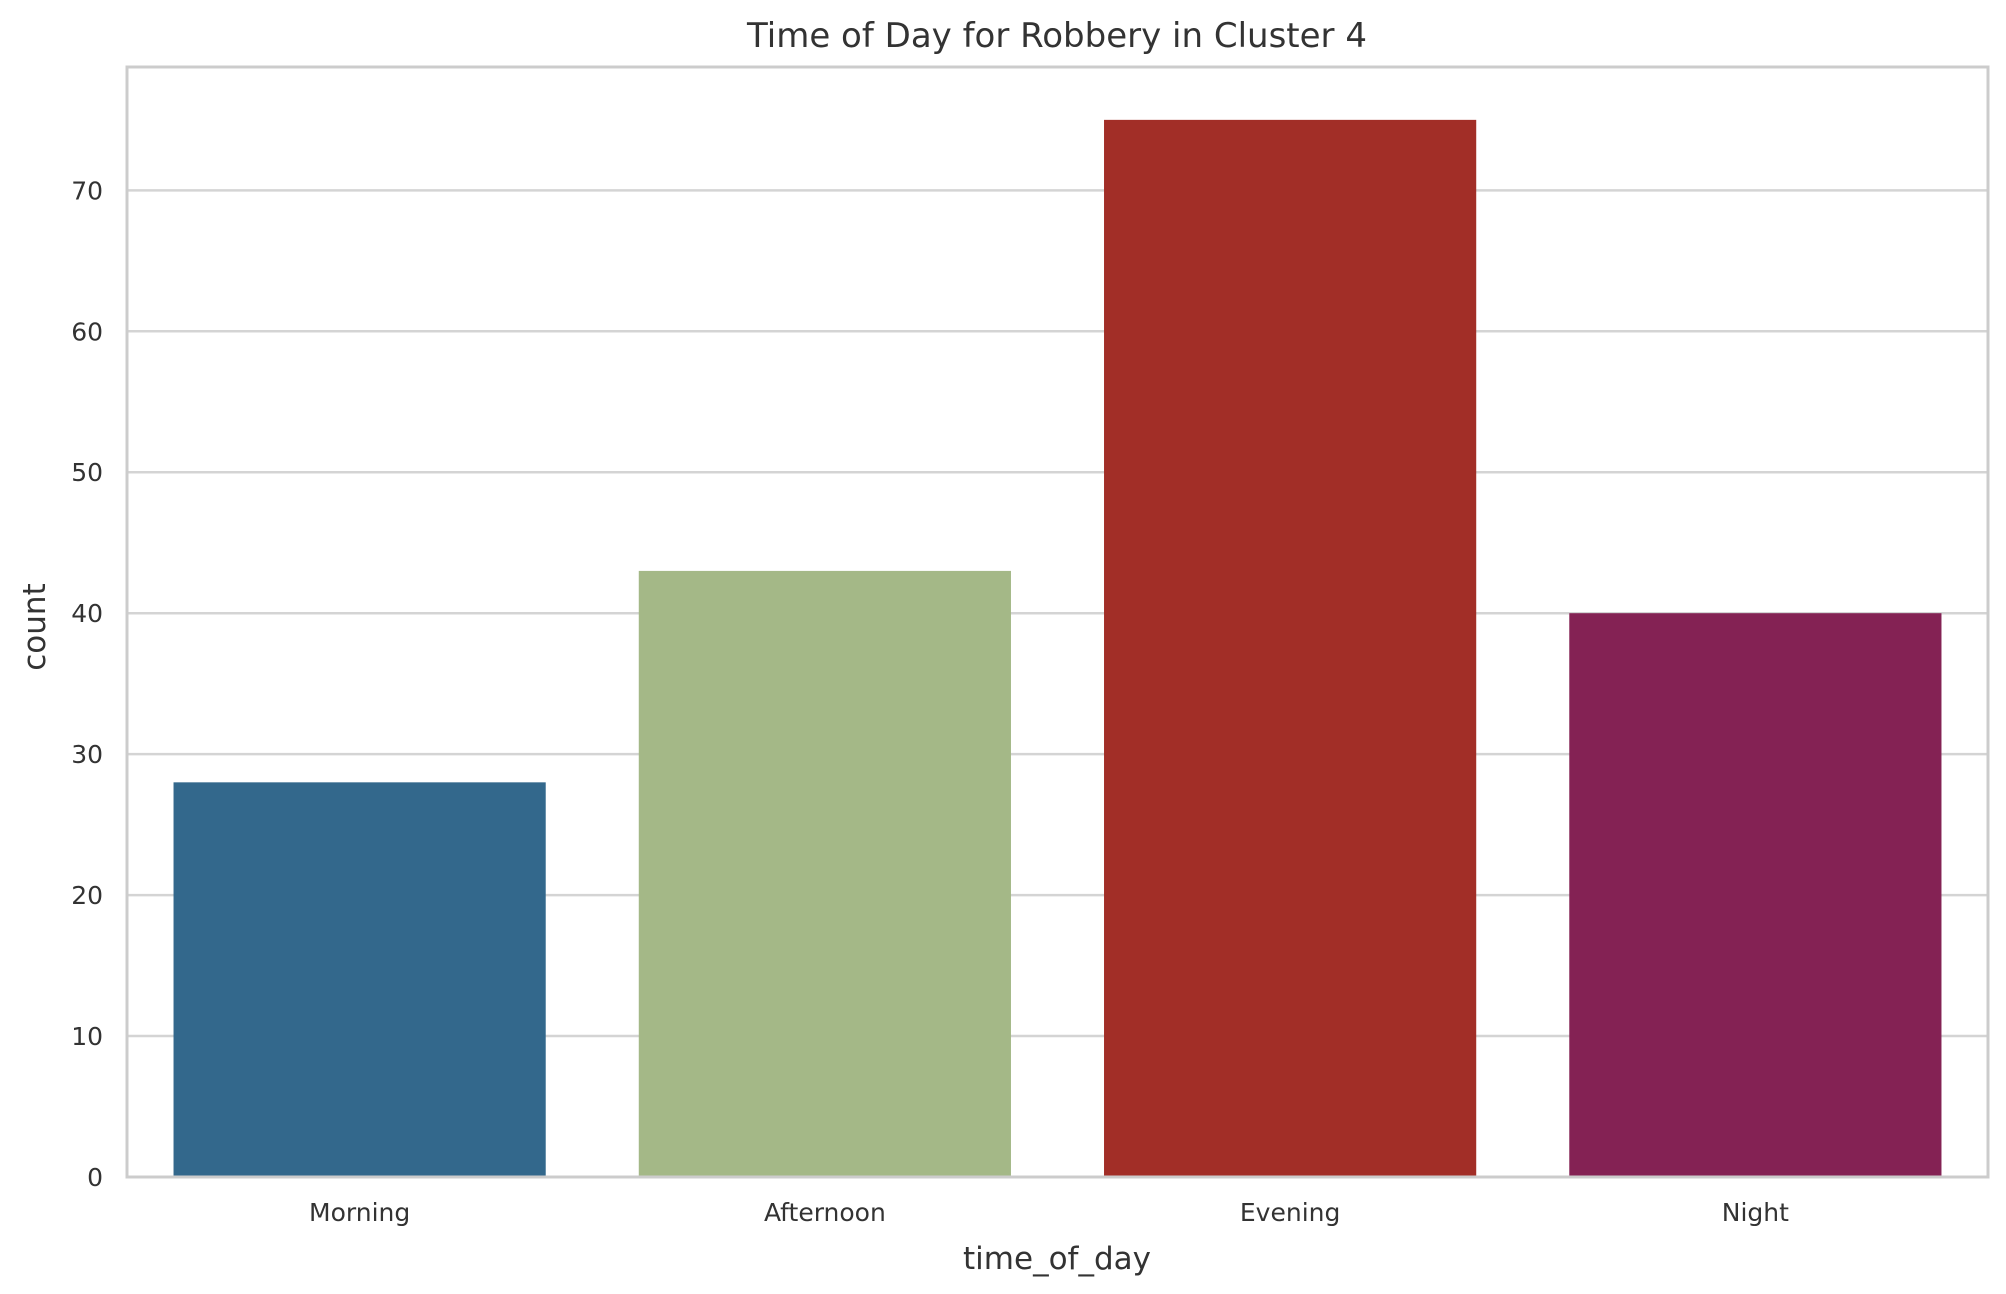 Image resolution: width=2006 pixels, height=1294 pixels. Describe the element at coordinates (87, 754) in the screenshot. I see `y-tick-label: 30` at that location.